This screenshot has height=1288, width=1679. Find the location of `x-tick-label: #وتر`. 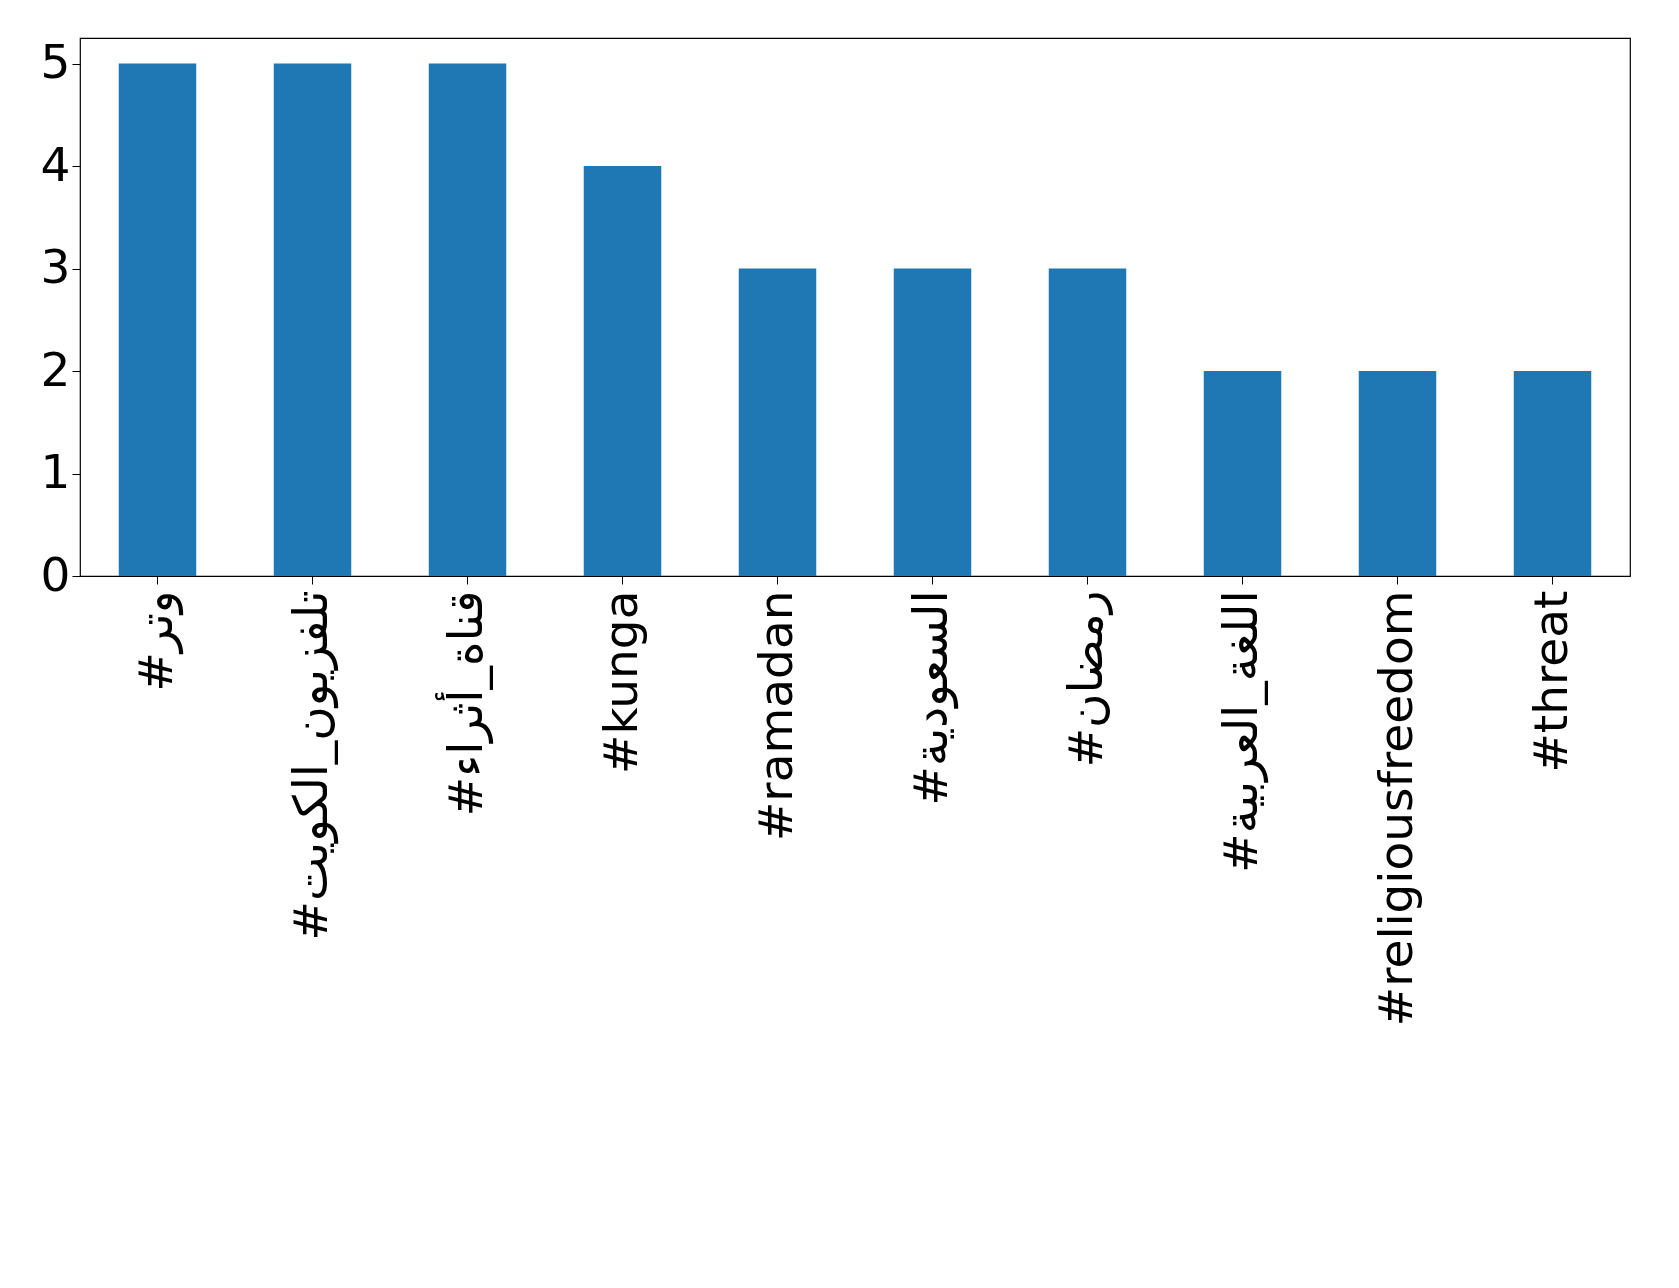

x-tick-label: #وتر is located at coordinates (155, 641).